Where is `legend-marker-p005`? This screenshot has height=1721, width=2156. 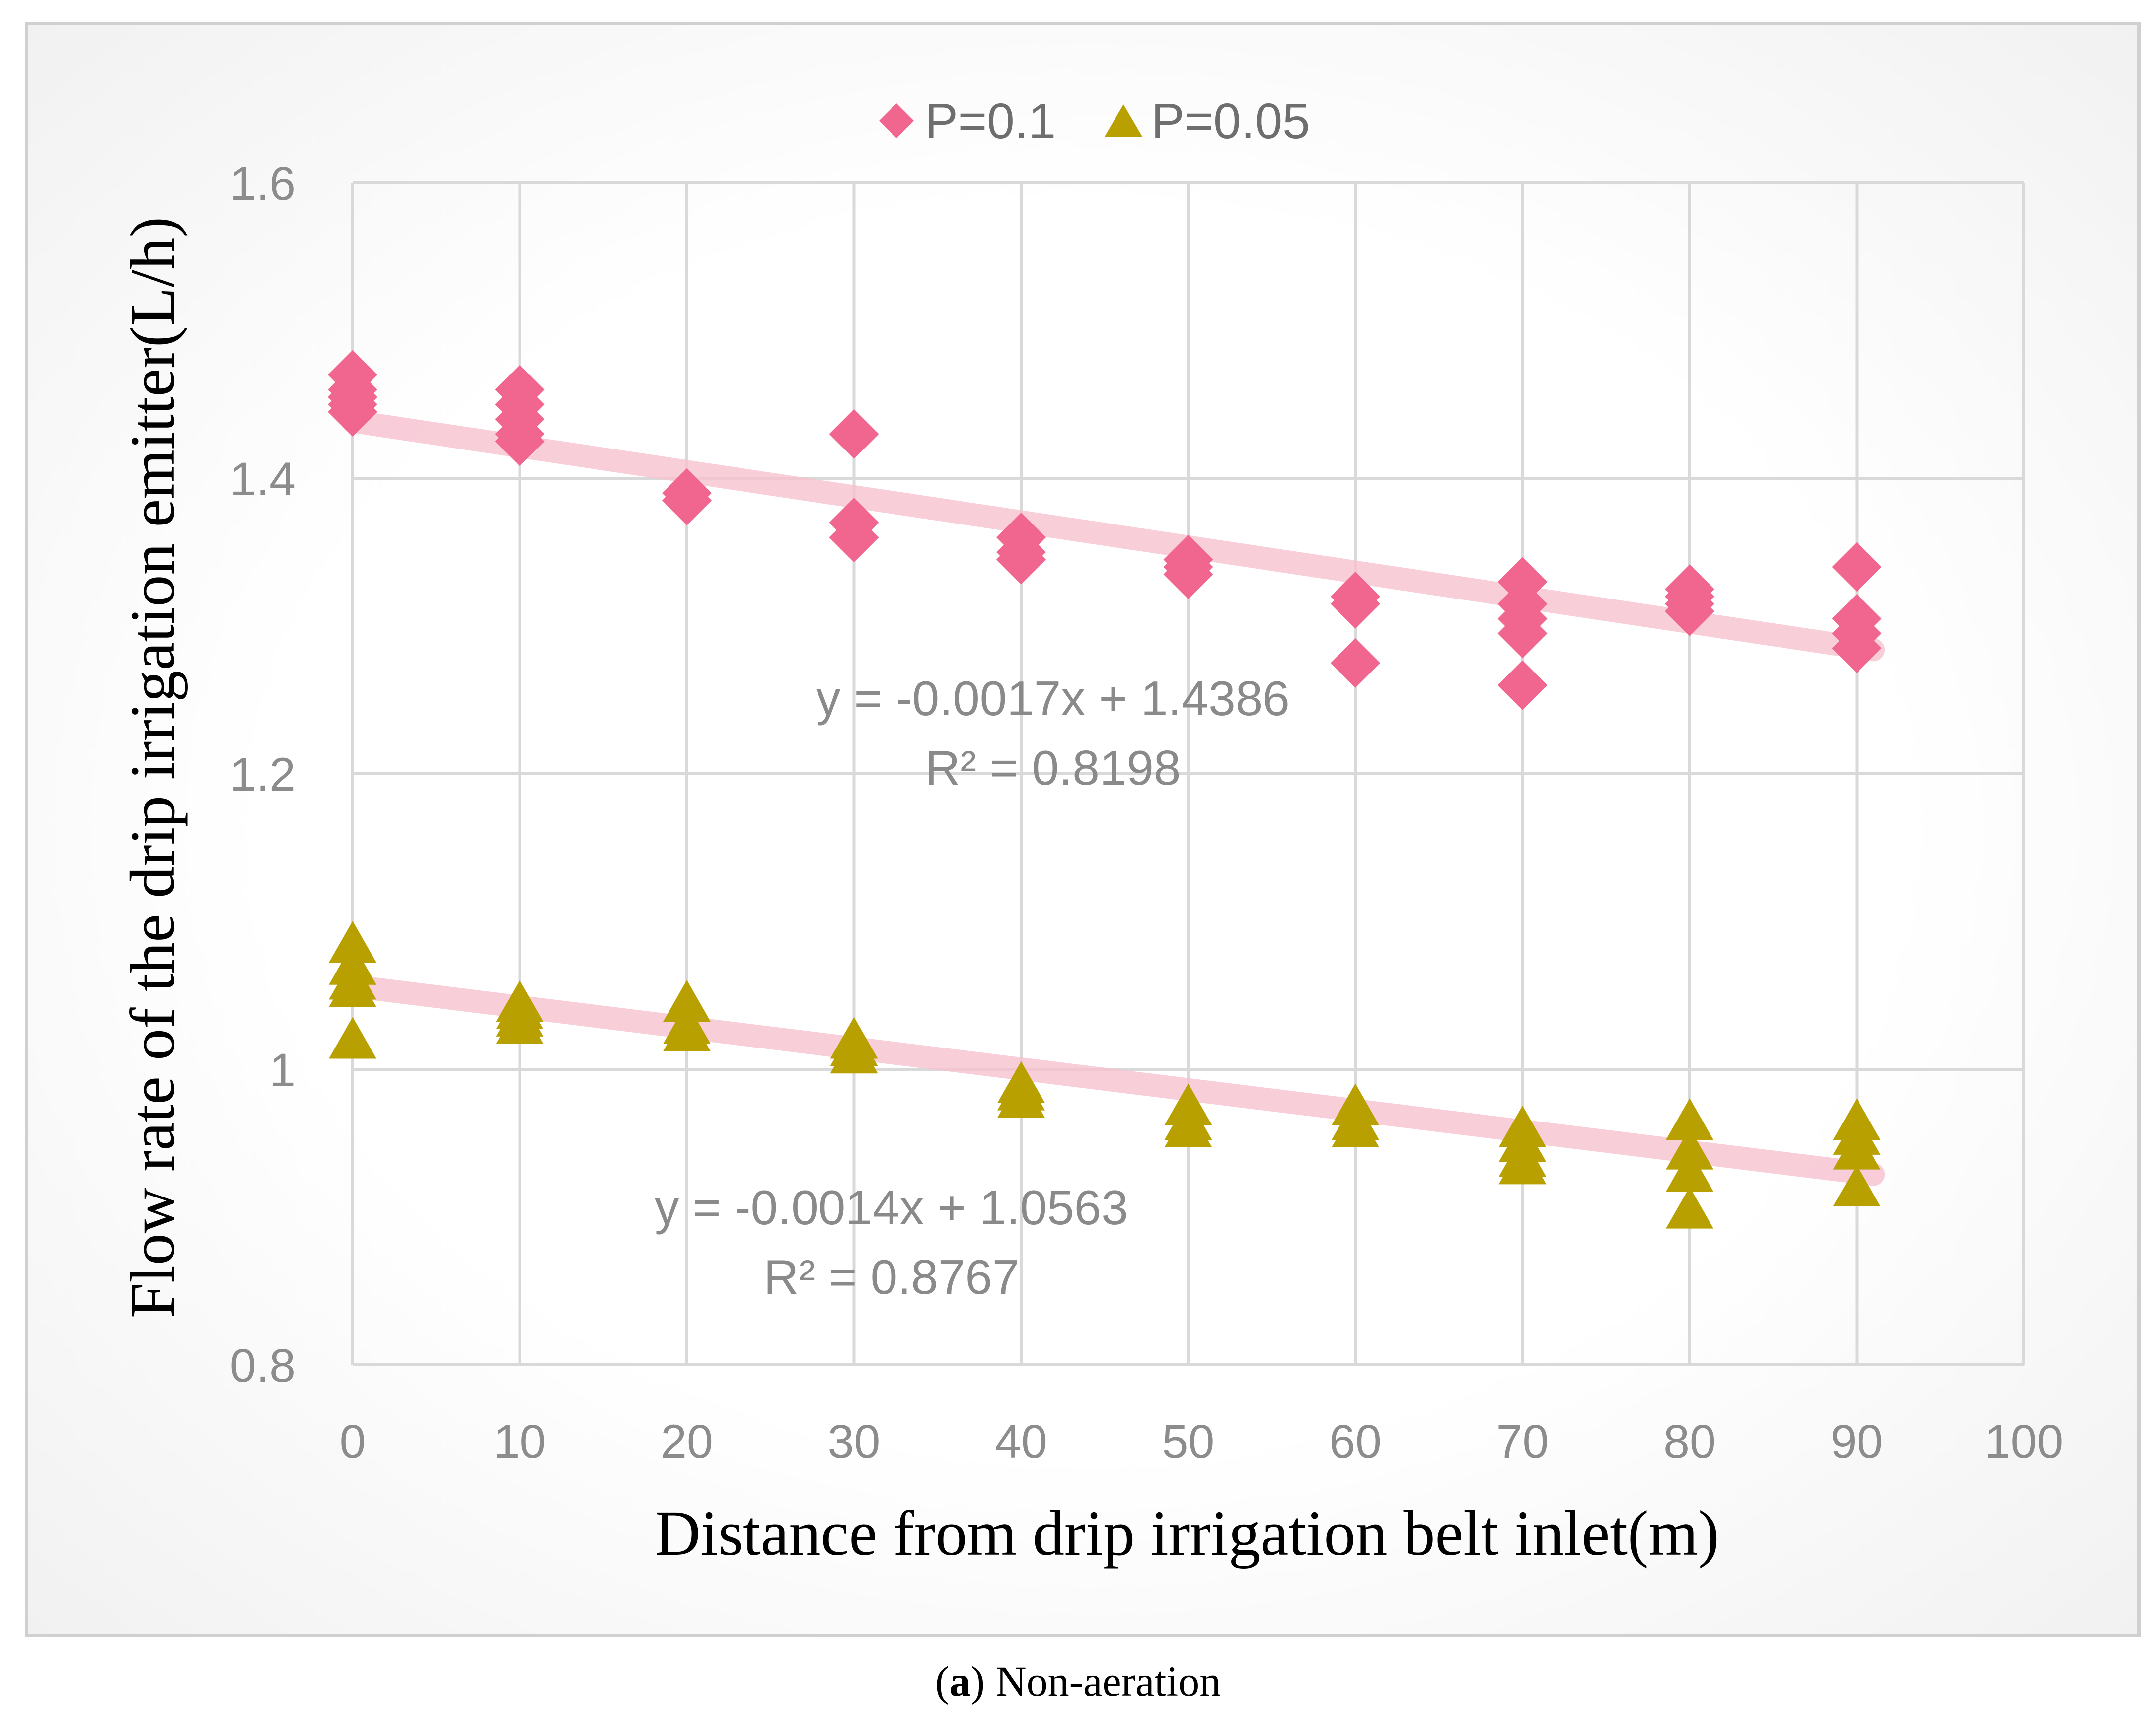
legend-marker-p005 is located at coordinates (1123, 120).